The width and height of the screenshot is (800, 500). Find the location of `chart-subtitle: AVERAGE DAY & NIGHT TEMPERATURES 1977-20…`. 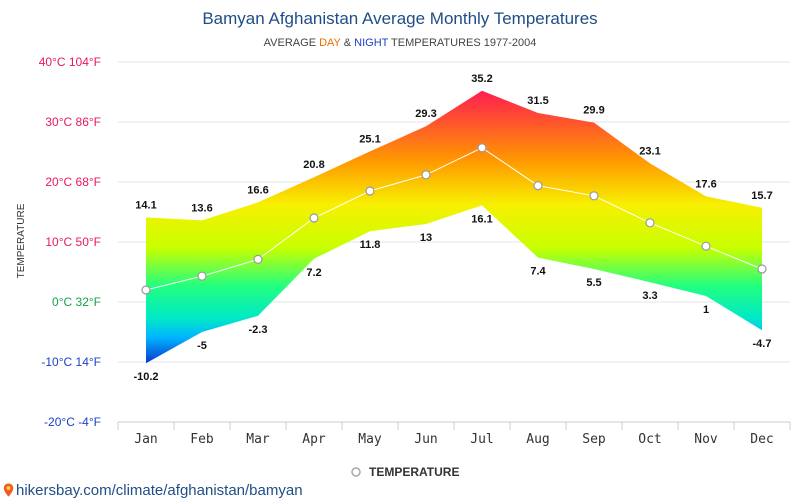

chart-subtitle: AVERAGE DAY & NIGHT TEMPERATURES 1977-20… is located at coordinates (400, 43).